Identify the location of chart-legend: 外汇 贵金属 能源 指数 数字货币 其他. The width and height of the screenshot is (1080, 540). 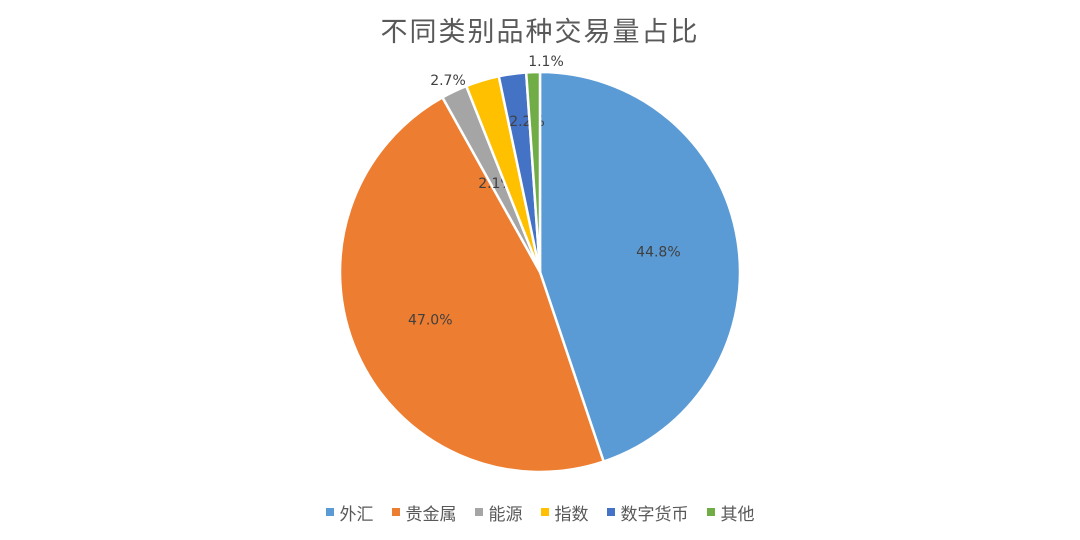
(540, 512).